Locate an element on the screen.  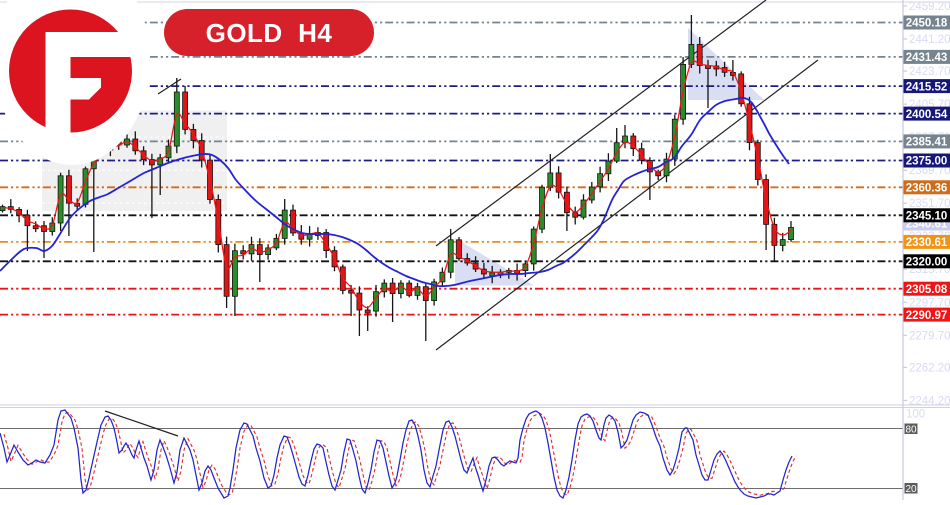
svg-text: 80 is located at coordinates (911, 429).